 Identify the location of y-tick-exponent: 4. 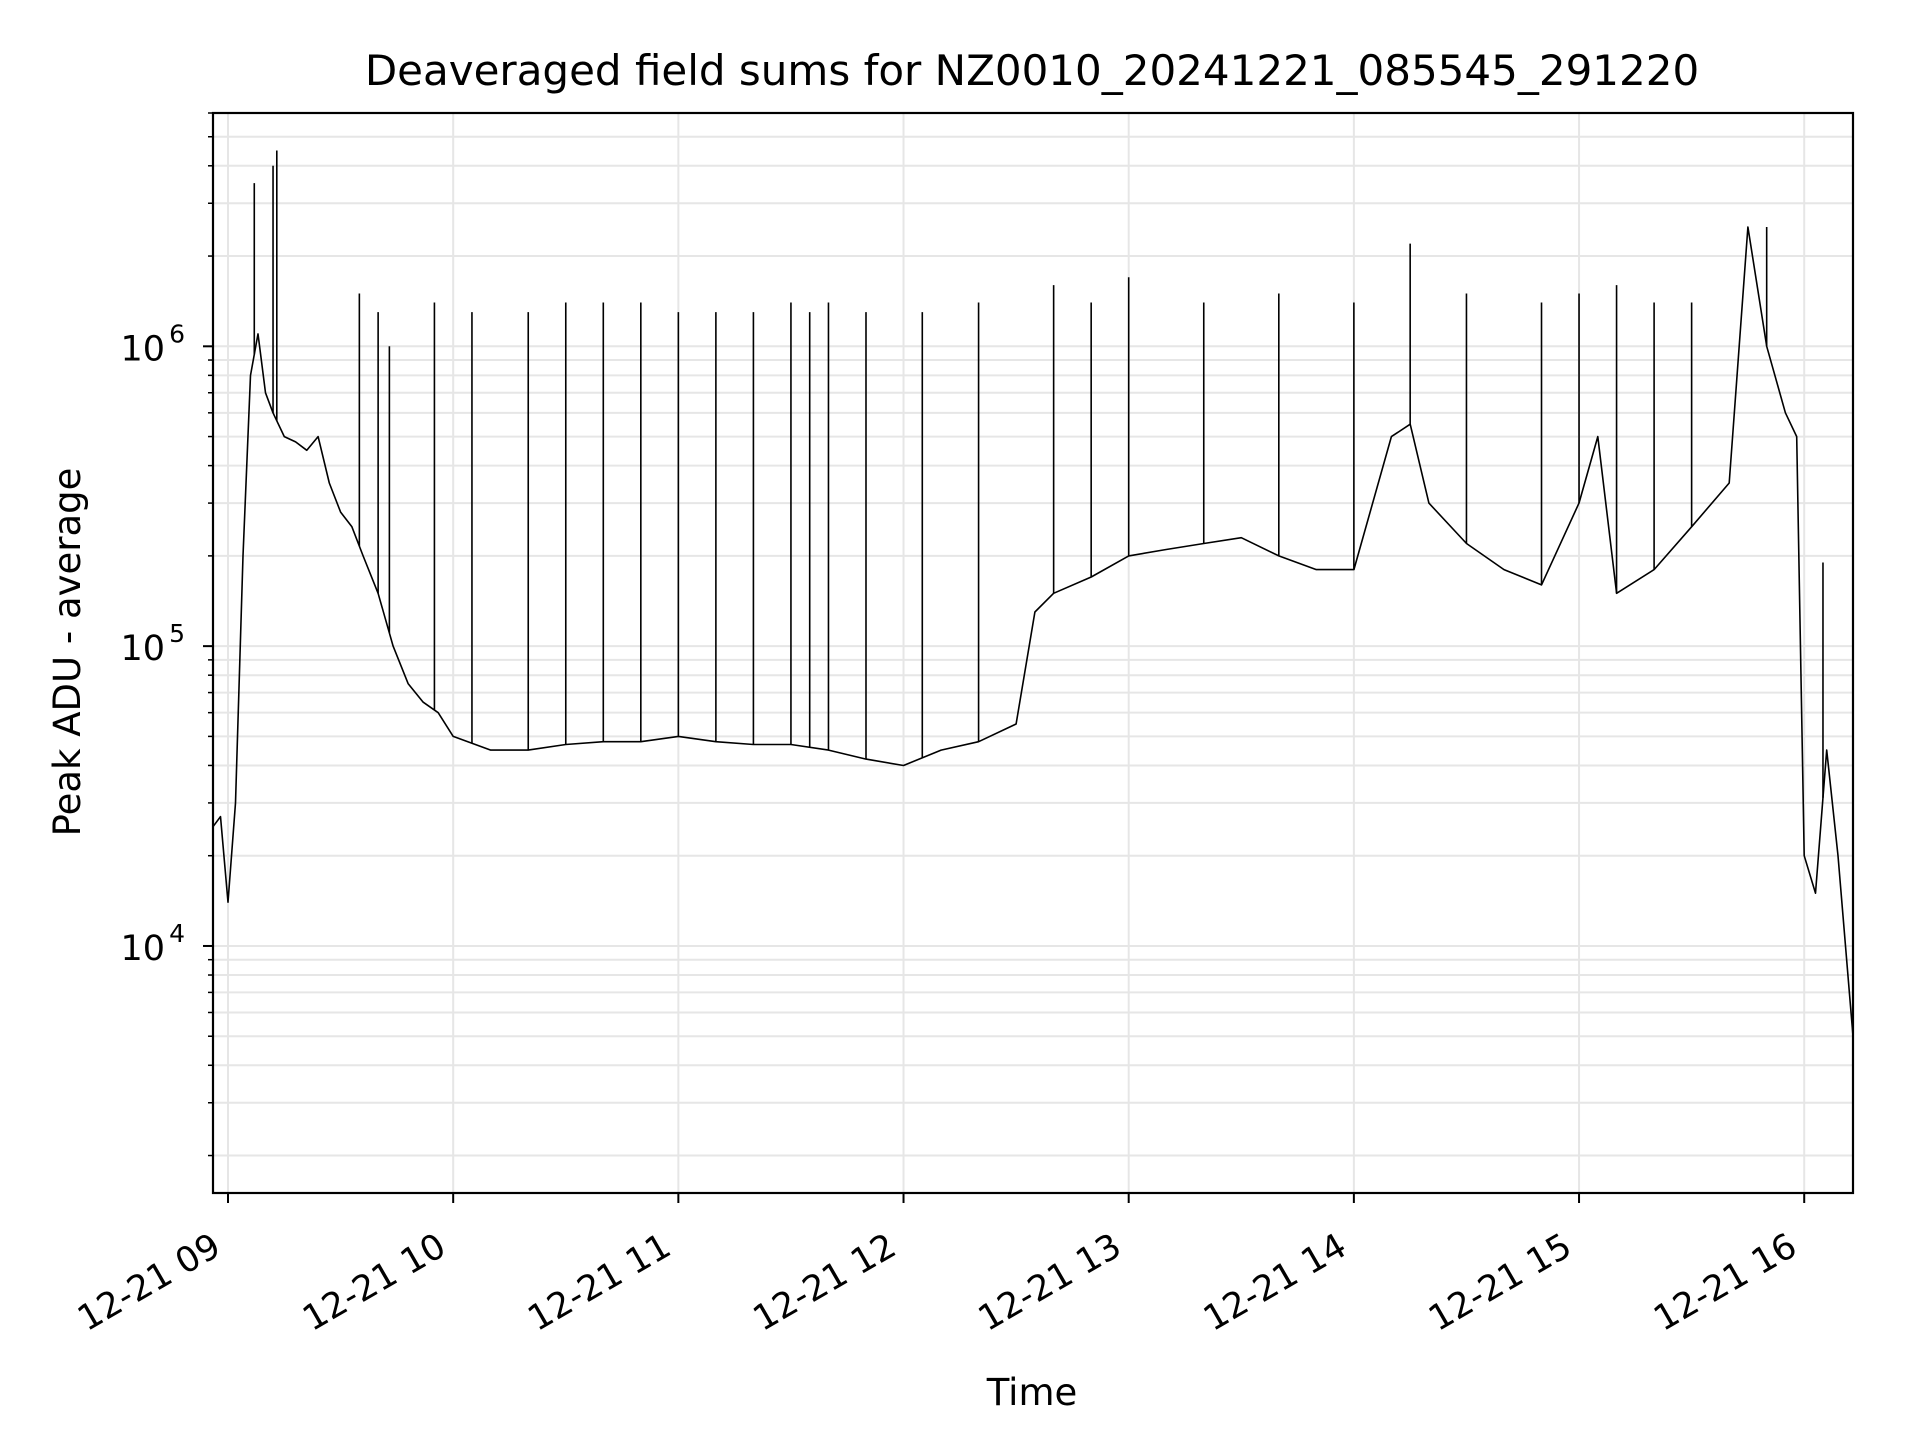
(177, 933).